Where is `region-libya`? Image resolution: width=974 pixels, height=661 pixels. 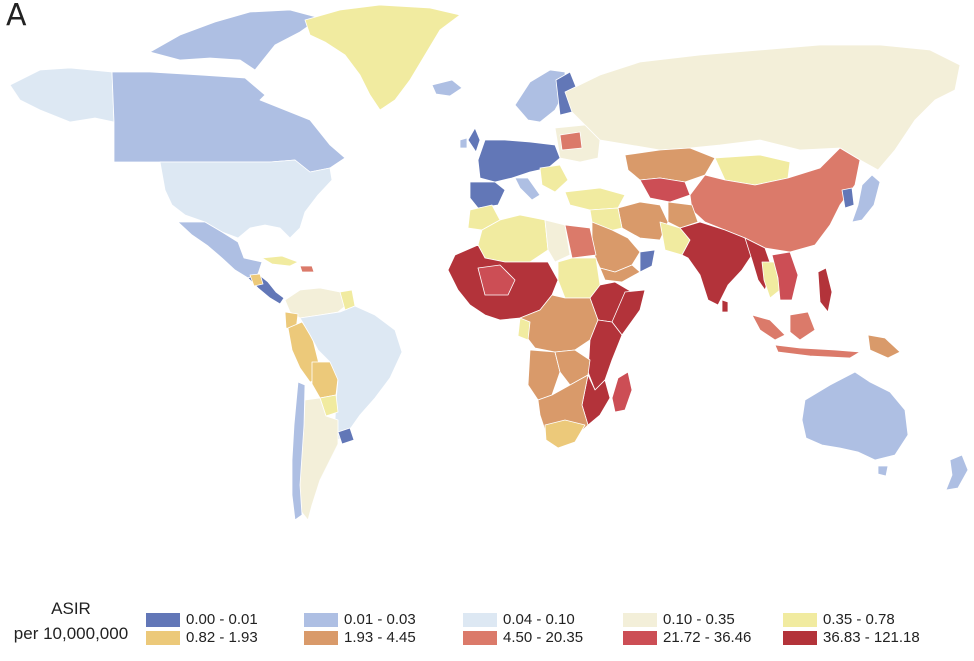 region-libya is located at coordinates (557, 241).